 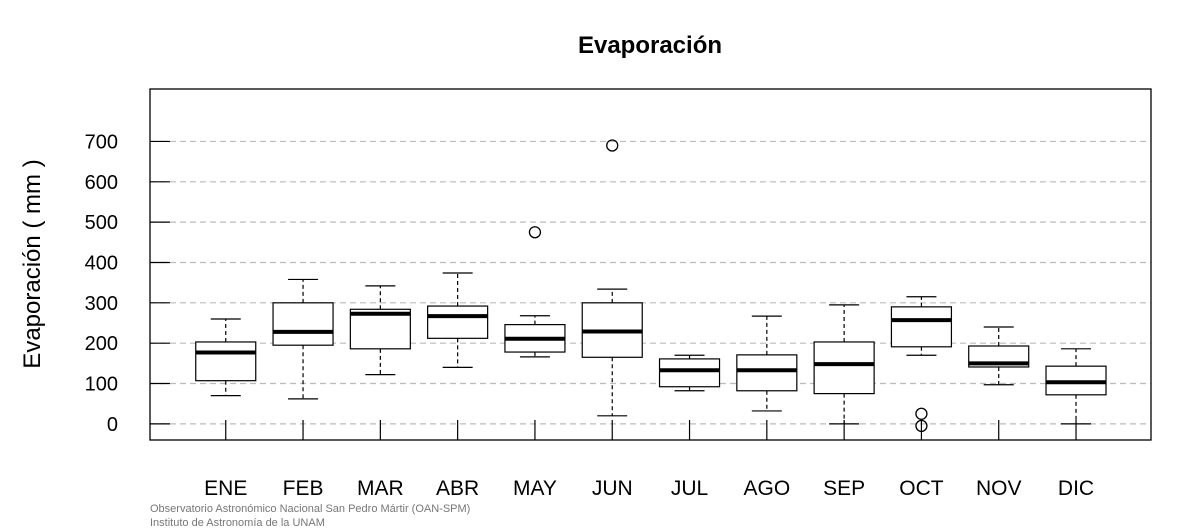 I want to click on box-jun, so click(x=612, y=278).